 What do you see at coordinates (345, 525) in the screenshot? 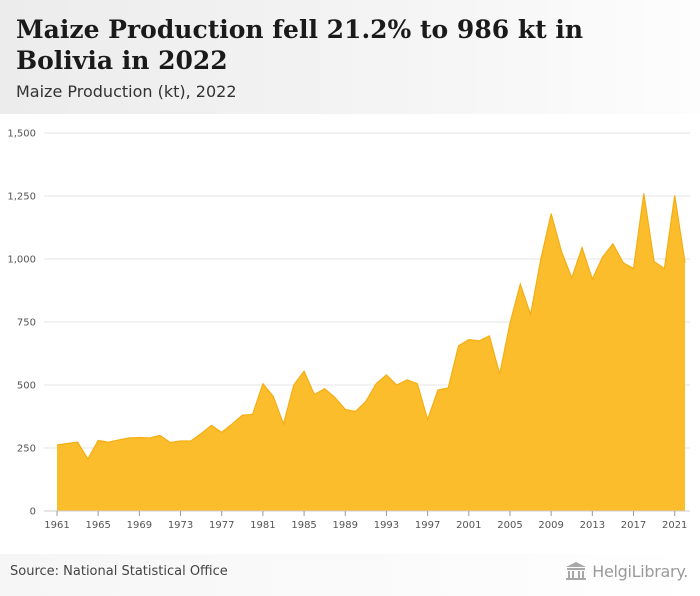
I see `x-tick-label-1989: 1989` at bounding box center [345, 525].